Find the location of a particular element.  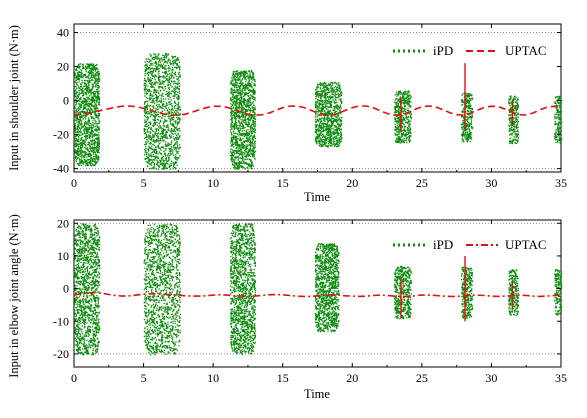

shoulder-x-tick-label: 15 is located at coordinates (283, 183).